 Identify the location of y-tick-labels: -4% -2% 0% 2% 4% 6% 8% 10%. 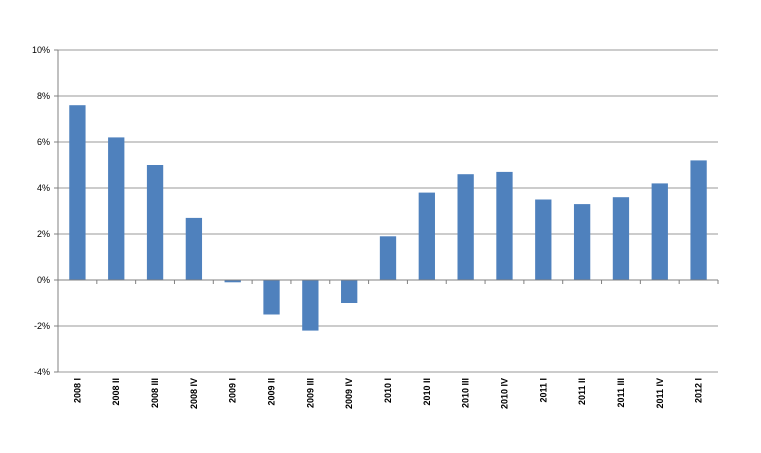
(41, 211).